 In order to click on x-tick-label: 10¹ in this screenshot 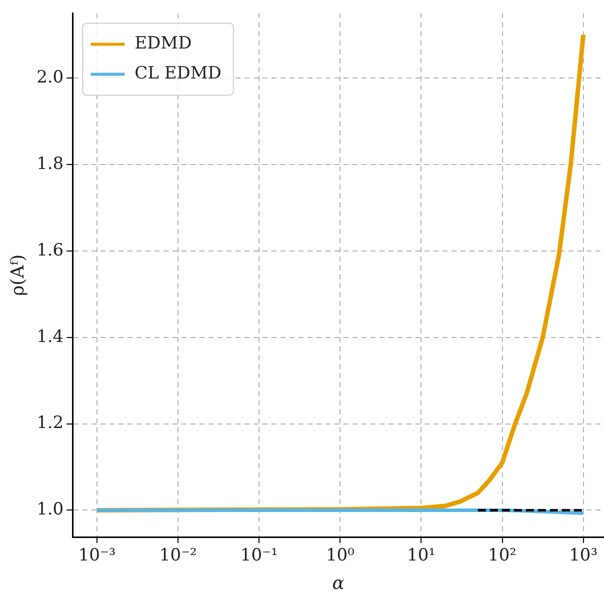, I will do `click(421, 556)`.